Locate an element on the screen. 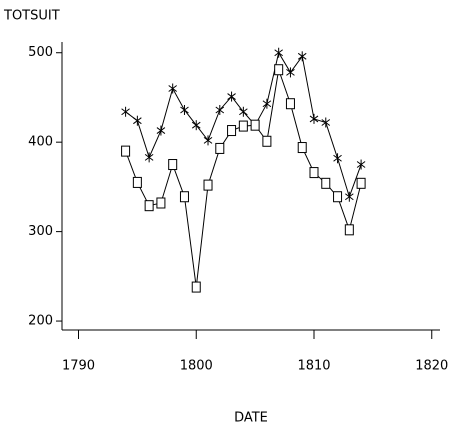 Image resolution: width=453 pixels, height=433 pixels. x-tick-label: 1800 is located at coordinates (196, 366).